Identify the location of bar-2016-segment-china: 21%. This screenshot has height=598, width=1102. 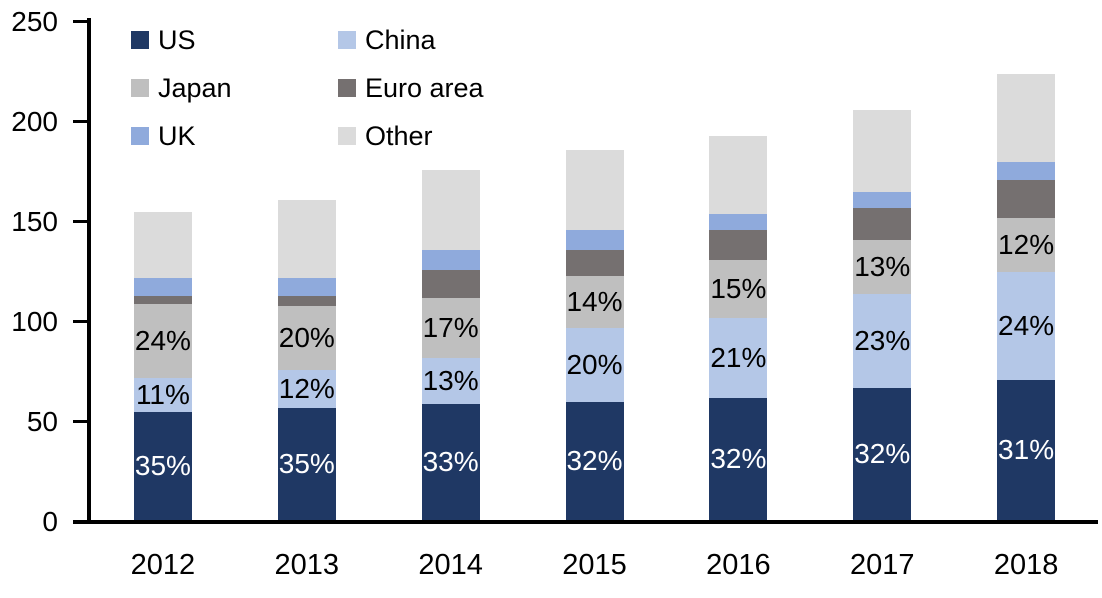
(738, 358).